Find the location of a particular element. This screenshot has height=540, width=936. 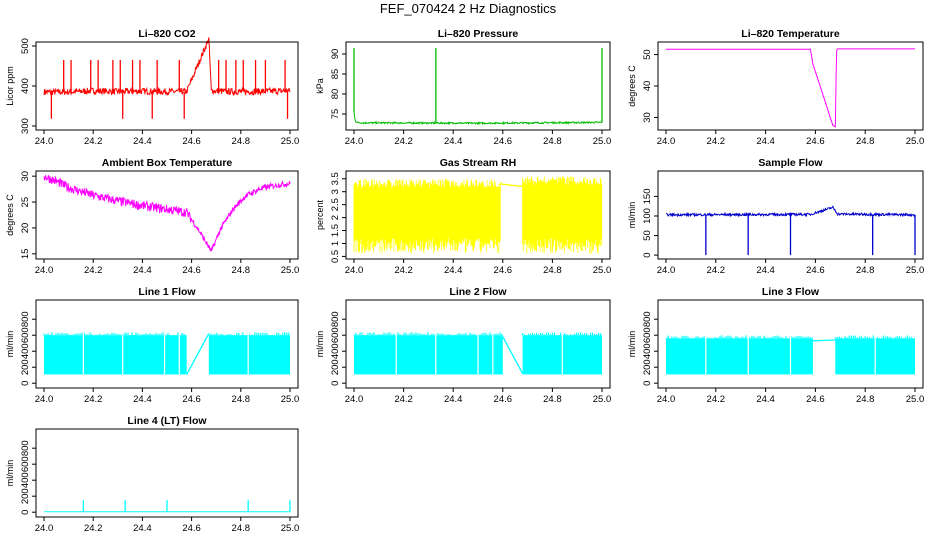

y-axis-label: degrees C is located at coordinates (10, 215).